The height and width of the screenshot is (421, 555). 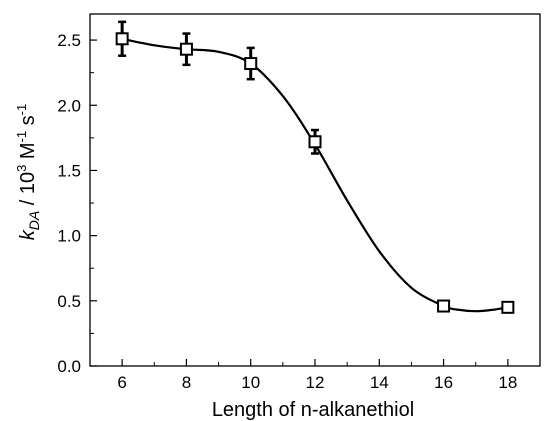 What do you see at coordinates (21, 110) in the screenshot?
I see `y-axis-title-exp3: -1` at bounding box center [21, 110].